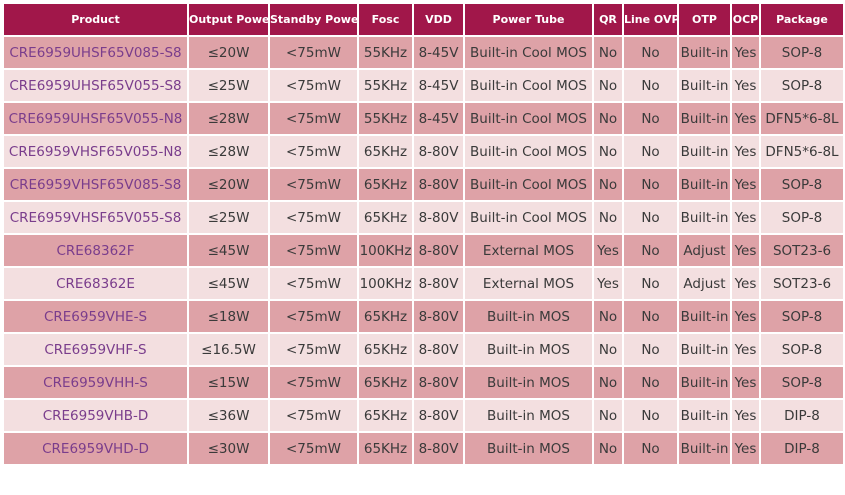  I want to click on product-cell: CRE6959VHSF65V085-S8, so click(95, 184).